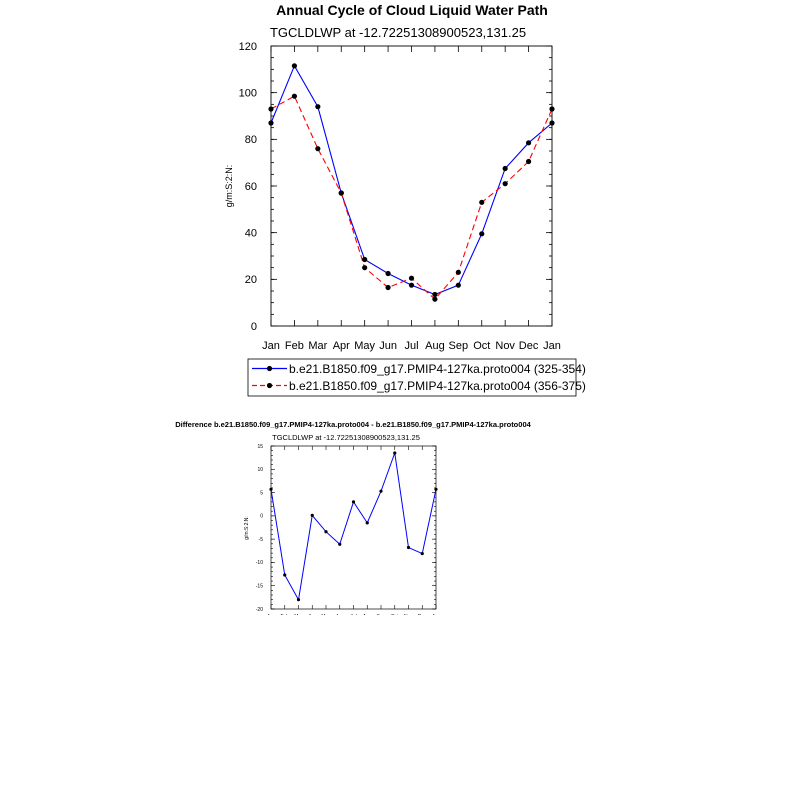 Image resolution: width=800 pixels, height=800 pixels. What do you see at coordinates (346, 437) in the screenshot?
I see `difference-subtitle: TGCLDLWP at -12.72251308900523,131.25` at bounding box center [346, 437].